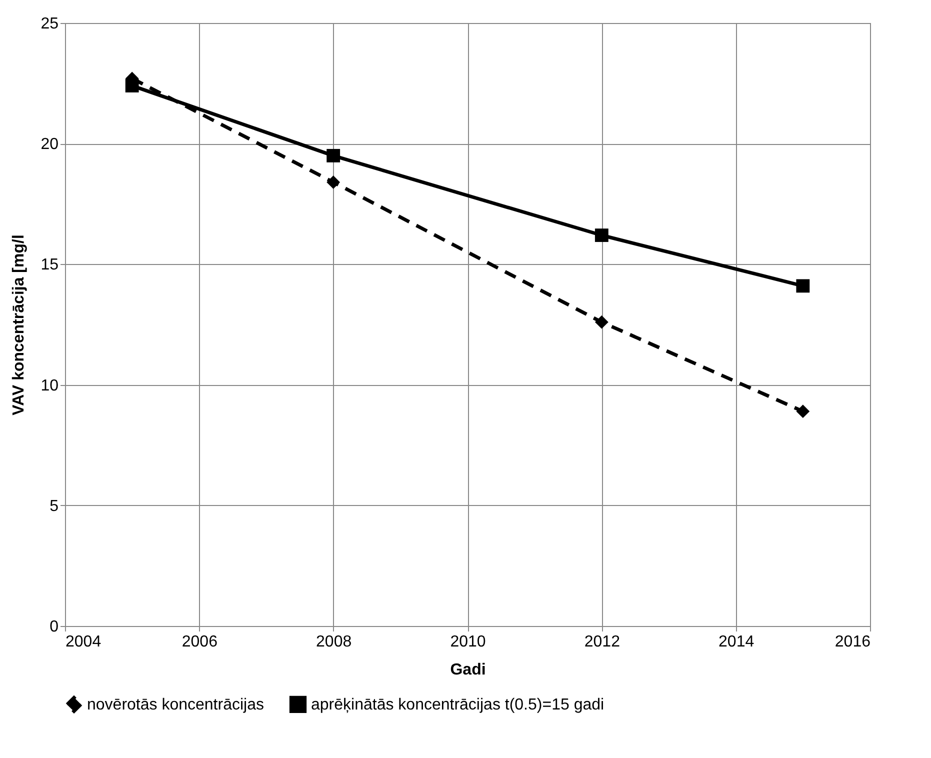  What do you see at coordinates (54, 506) in the screenshot?
I see `y-tick-label: 5` at bounding box center [54, 506].